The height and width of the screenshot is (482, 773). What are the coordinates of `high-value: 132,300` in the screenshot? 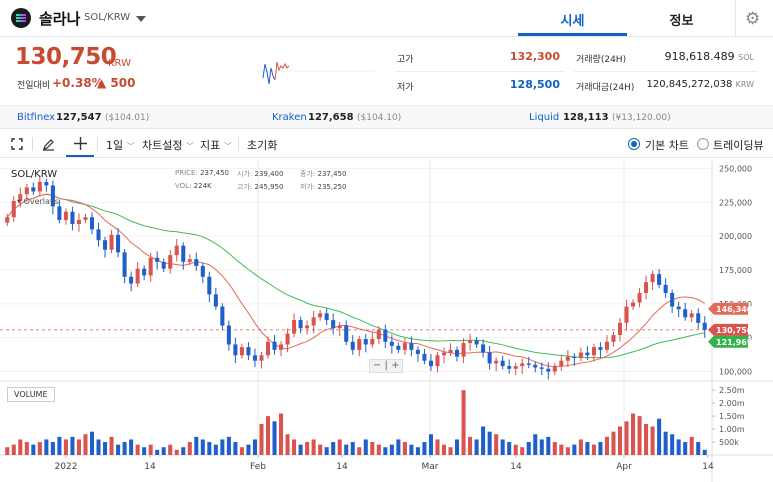 It's located at (534, 56).